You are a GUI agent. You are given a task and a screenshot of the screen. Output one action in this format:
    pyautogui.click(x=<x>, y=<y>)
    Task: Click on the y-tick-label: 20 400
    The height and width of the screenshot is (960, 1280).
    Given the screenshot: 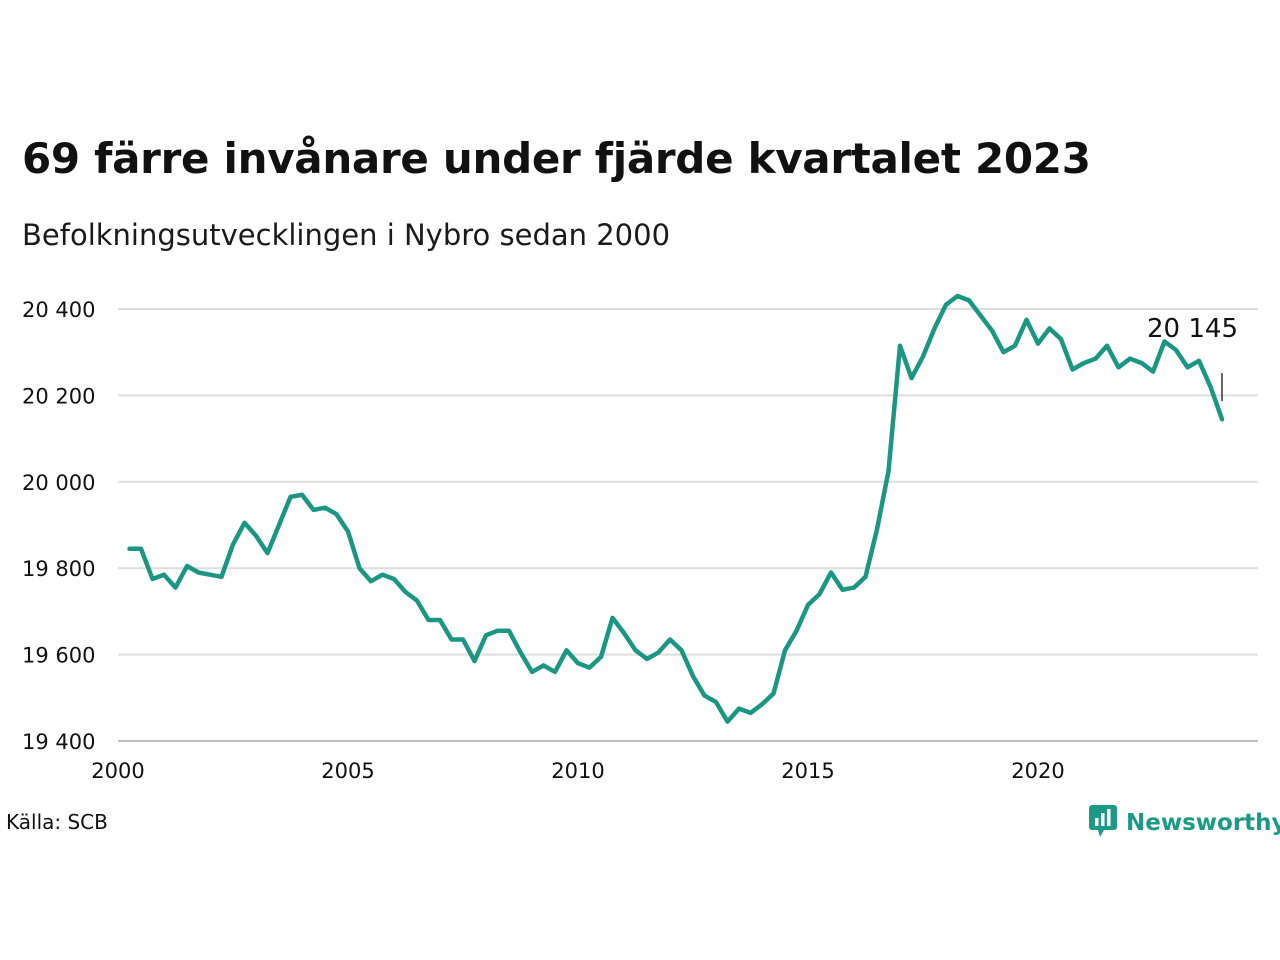 What is the action you would take?
    pyautogui.click(x=58, y=310)
    